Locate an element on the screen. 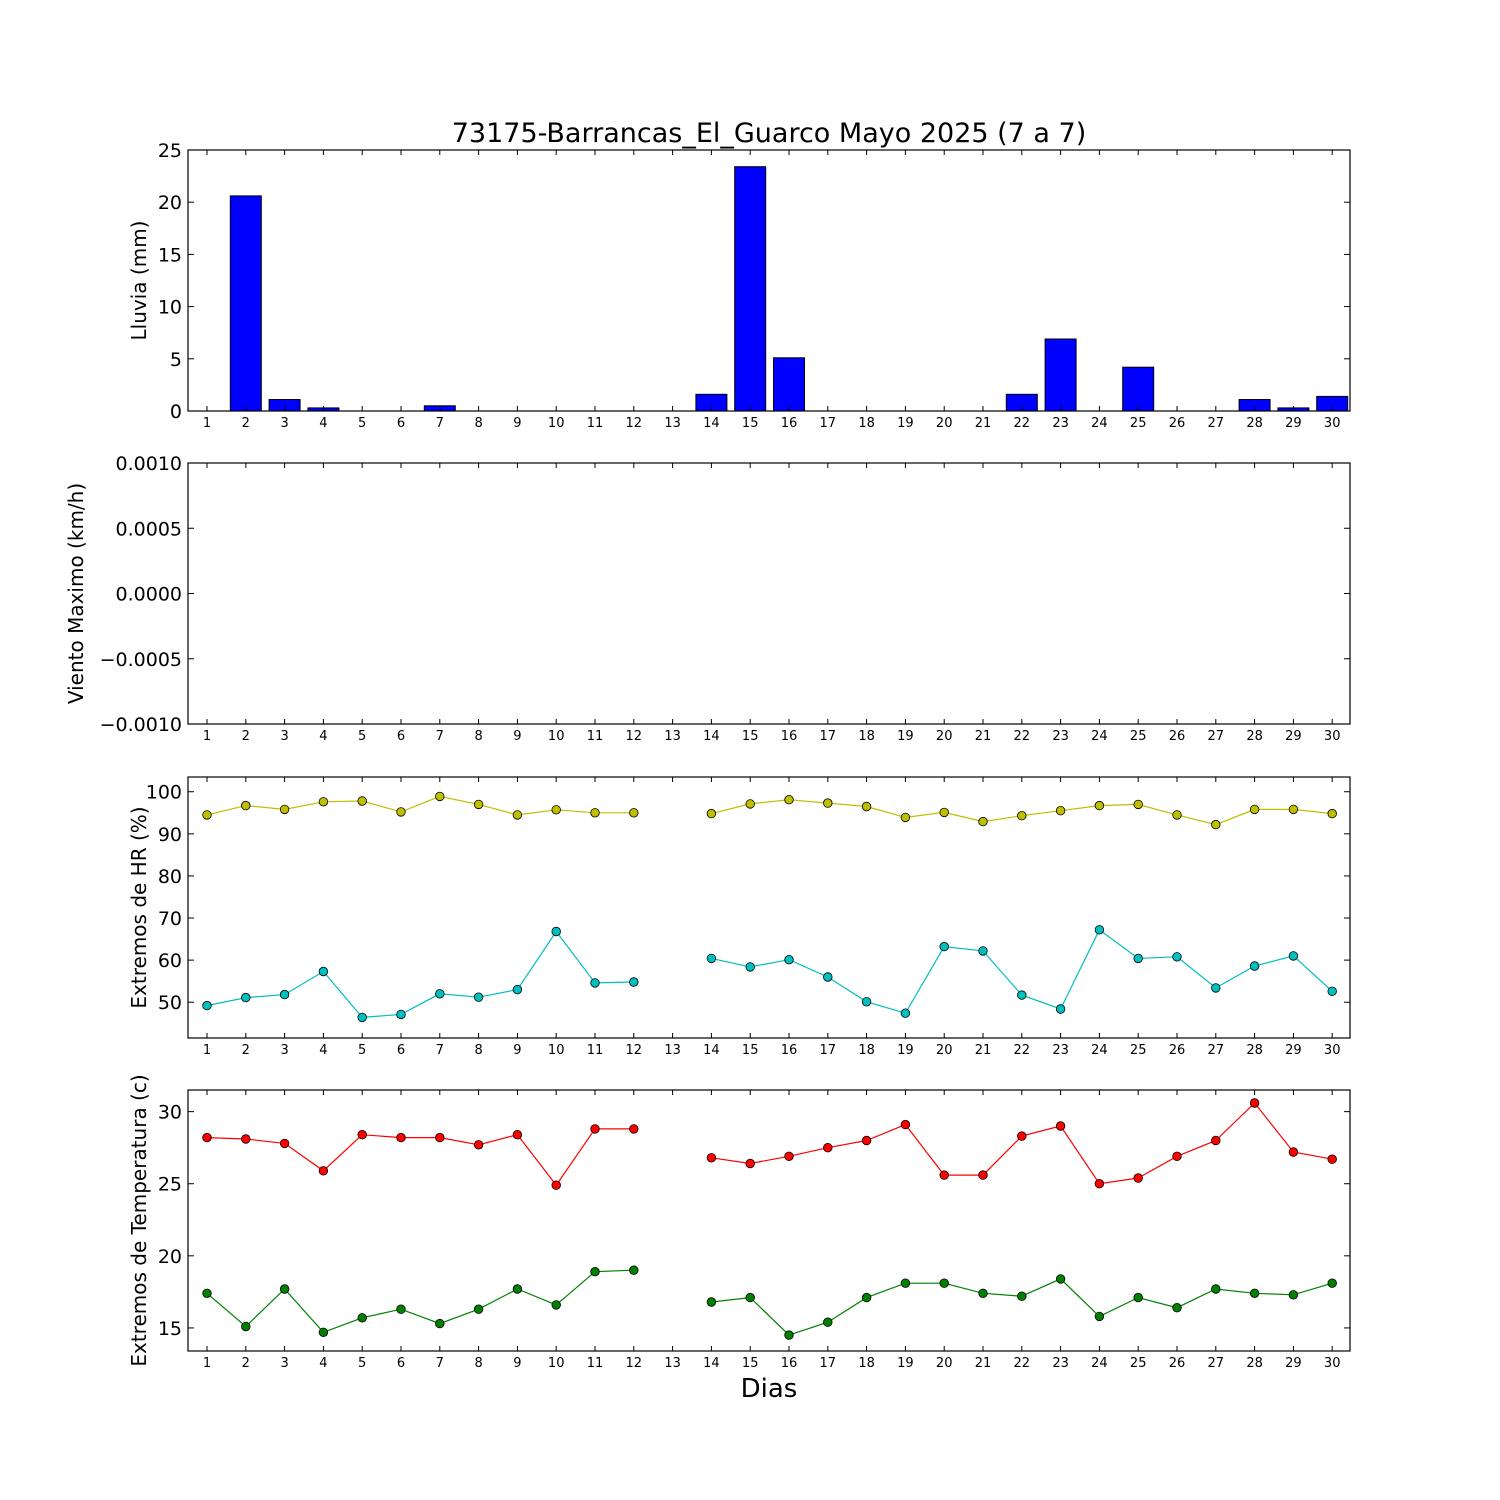 The height and width of the screenshot is (1500, 1500). y-tick-label: 50 is located at coordinates (170, 1003).